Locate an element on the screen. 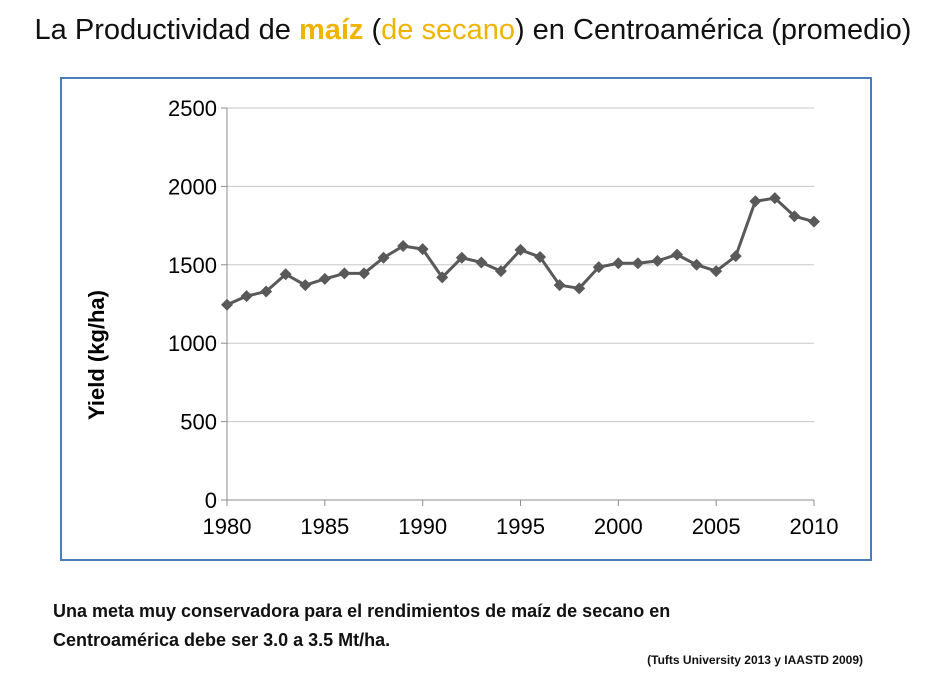 The height and width of the screenshot is (682, 946). ytick-label-1500: 1500 is located at coordinates (192, 265).